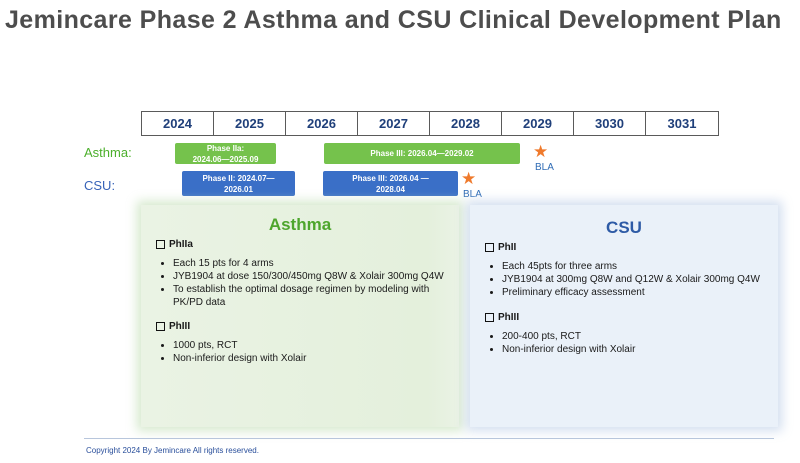 The width and height of the screenshot is (800, 463). What do you see at coordinates (225, 148) in the screenshot?
I see `bar-label: Phase IIa:` at bounding box center [225, 148].